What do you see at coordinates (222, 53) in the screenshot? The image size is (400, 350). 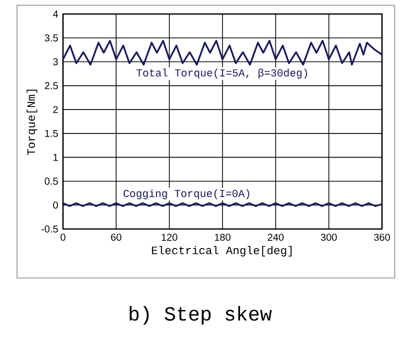 I see `line-series` at bounding box center [222, 53].